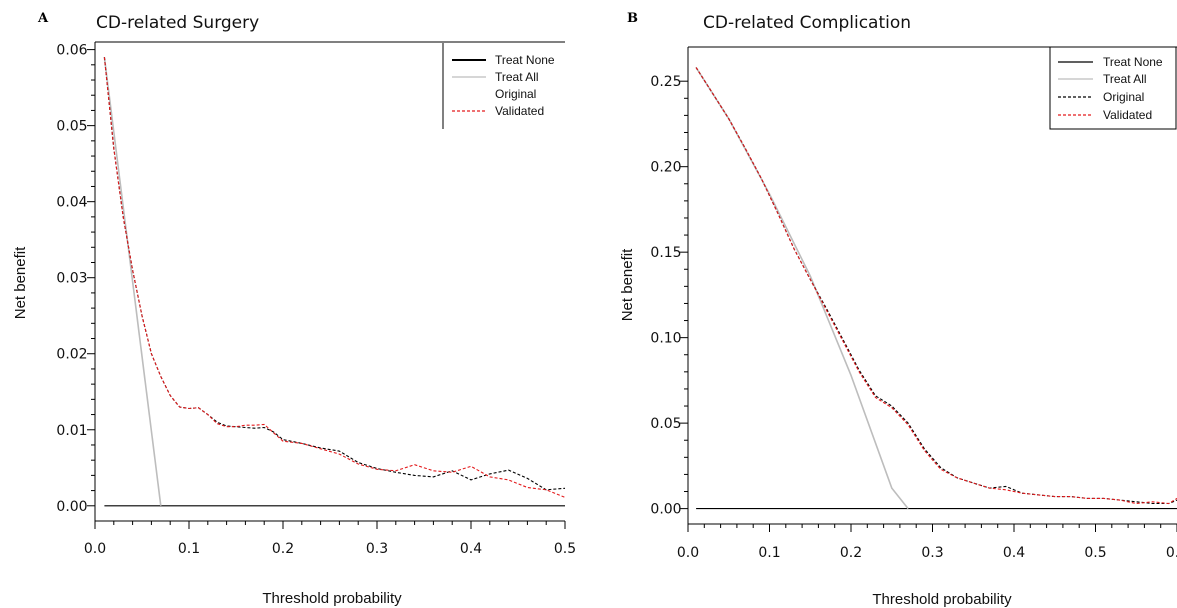 Image resolution: width=1177 pixels, height=608 pixels. I want to click on y-tick-label: 0.25, so click(665, 82).